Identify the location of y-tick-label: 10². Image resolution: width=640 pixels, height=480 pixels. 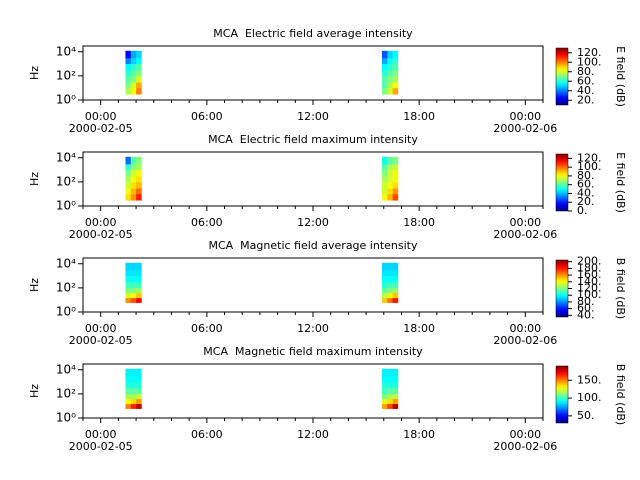
(66, 75).